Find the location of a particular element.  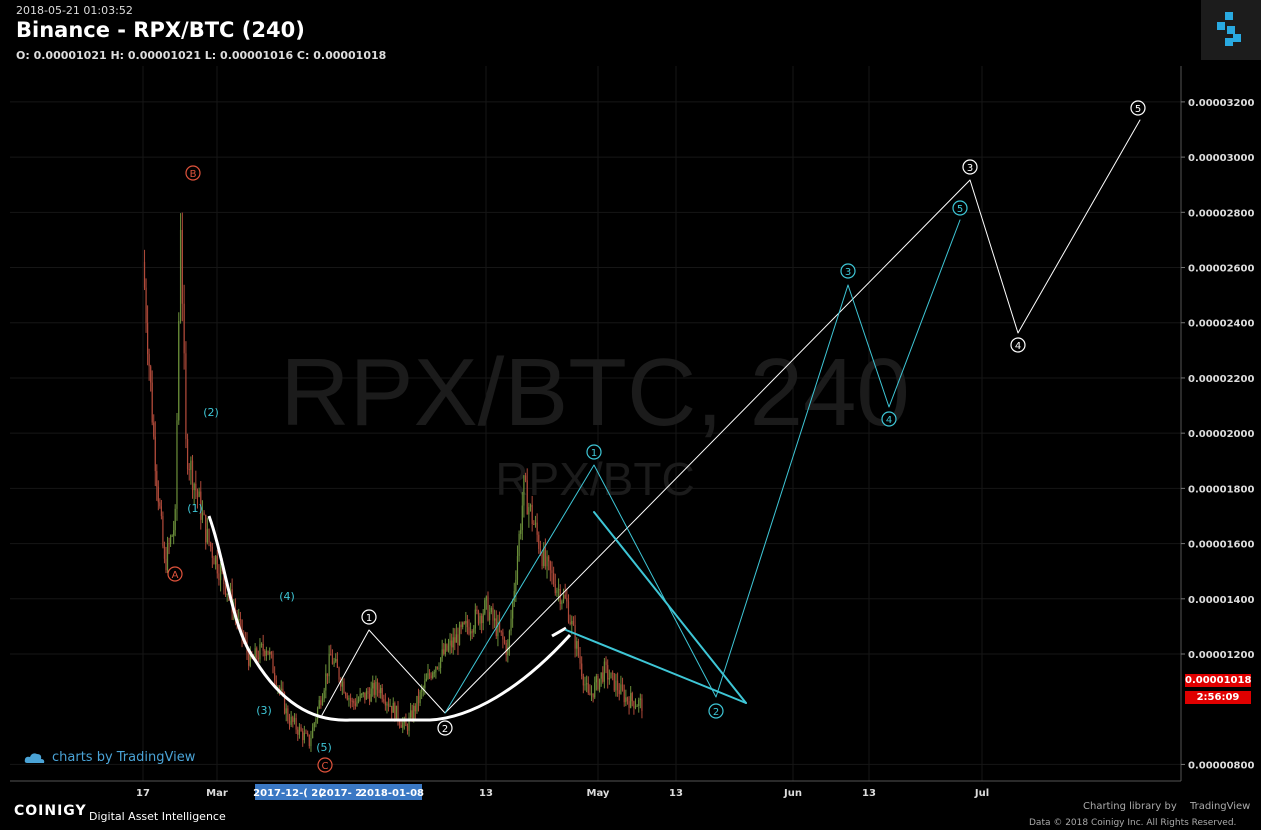

time-tick-label: May is located at coordinates (598, 793).